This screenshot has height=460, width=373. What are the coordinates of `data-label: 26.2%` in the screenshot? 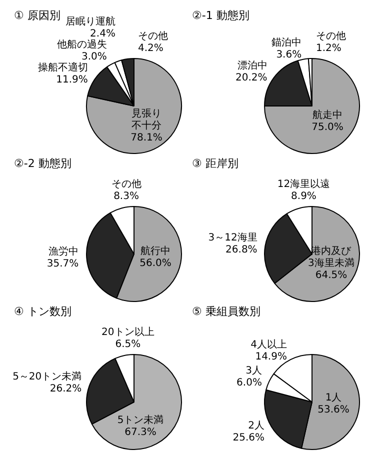 It's located at (66, 388).